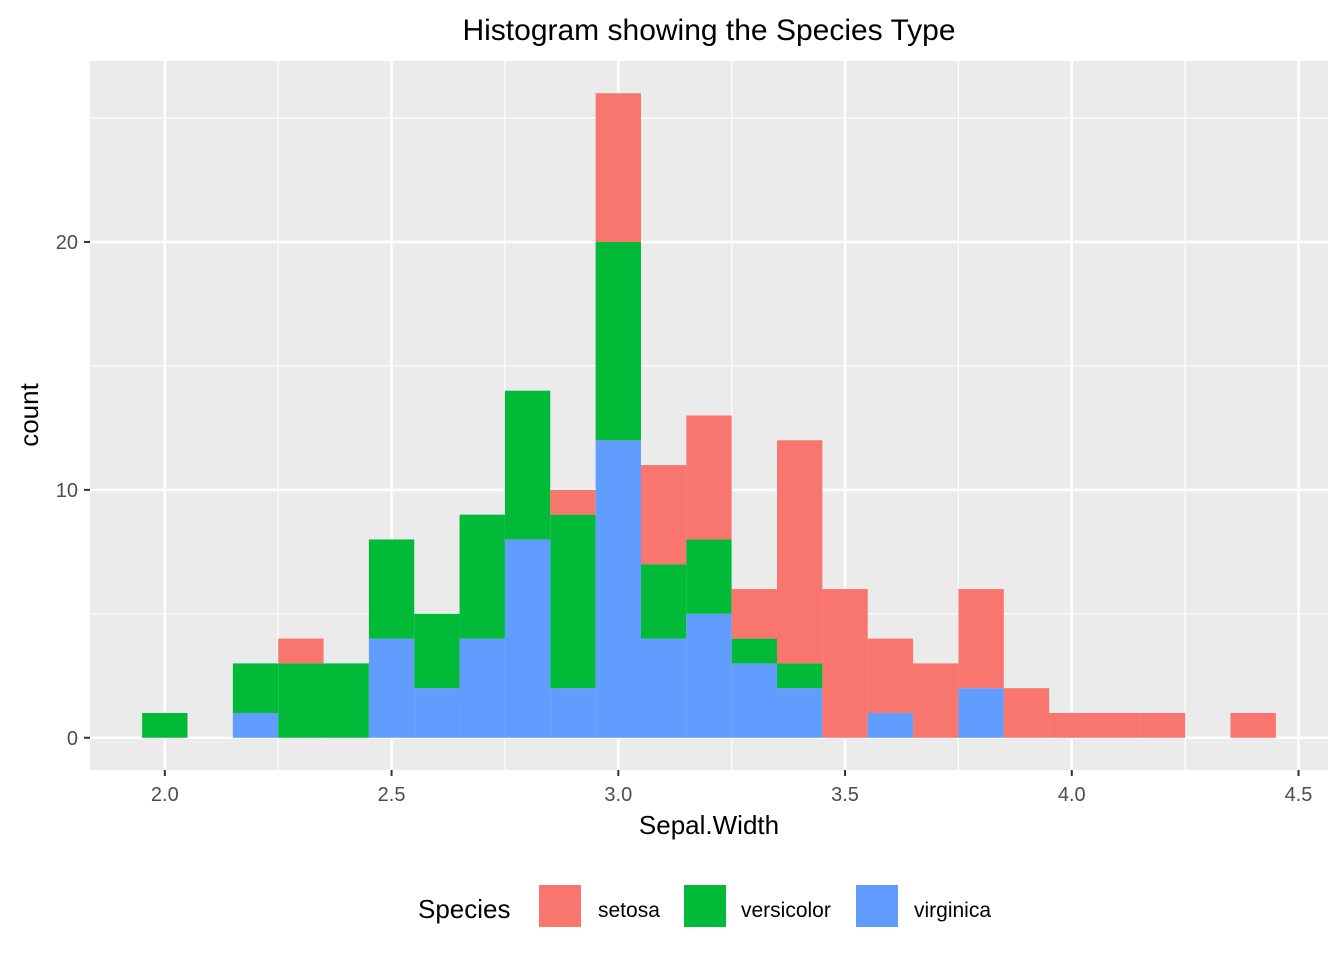 This screenshot has width=1344, height=960. What do you see at coordinates (709, 825) in the screenshot?
I see `x-axis-title: Sepal.Width` at bounding box center [709, 825].